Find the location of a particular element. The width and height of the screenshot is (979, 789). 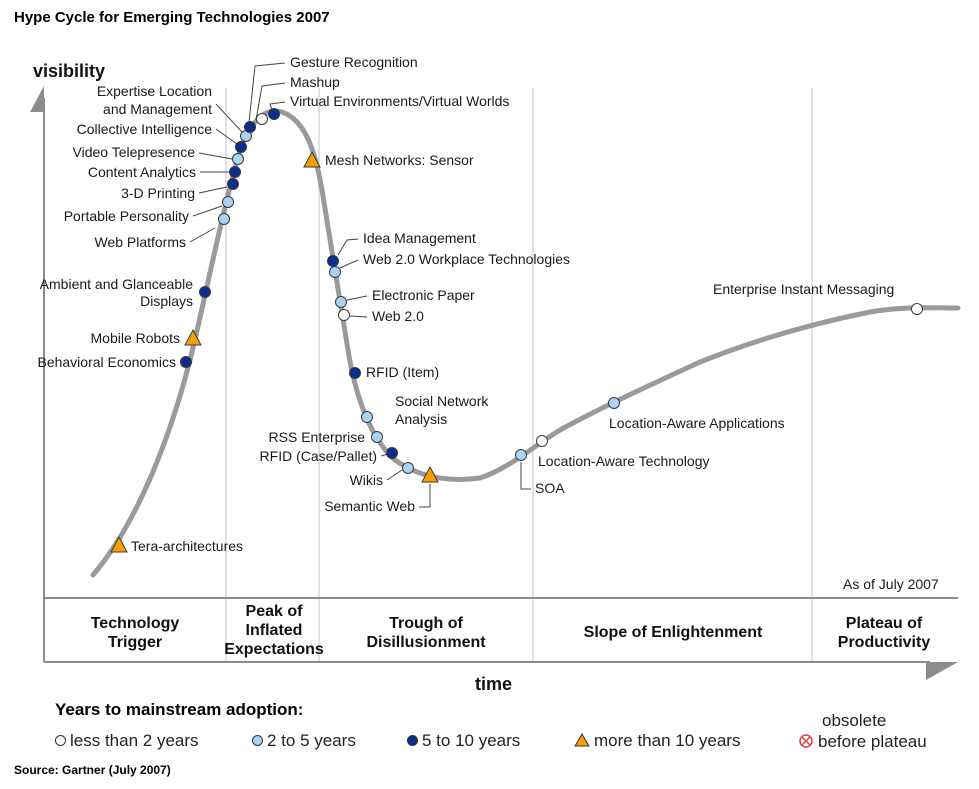

tech-label: Collective Intelligence is located at coordinates (145, 129).